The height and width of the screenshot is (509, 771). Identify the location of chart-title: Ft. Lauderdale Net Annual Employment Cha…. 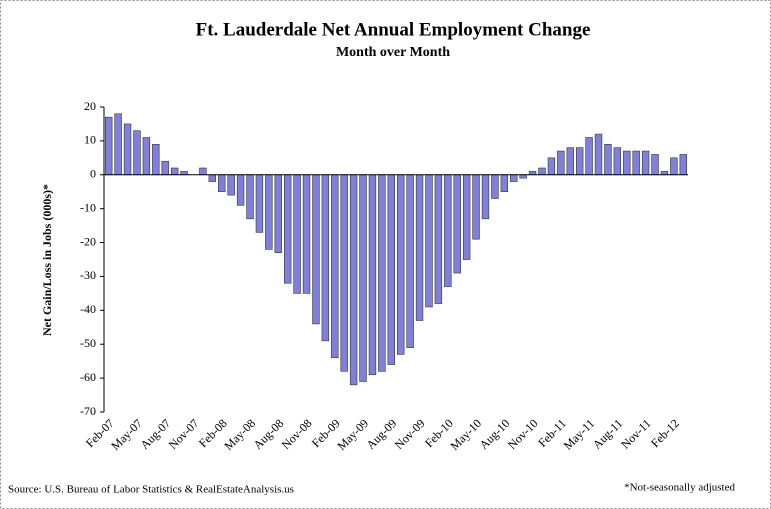
(393, 29).